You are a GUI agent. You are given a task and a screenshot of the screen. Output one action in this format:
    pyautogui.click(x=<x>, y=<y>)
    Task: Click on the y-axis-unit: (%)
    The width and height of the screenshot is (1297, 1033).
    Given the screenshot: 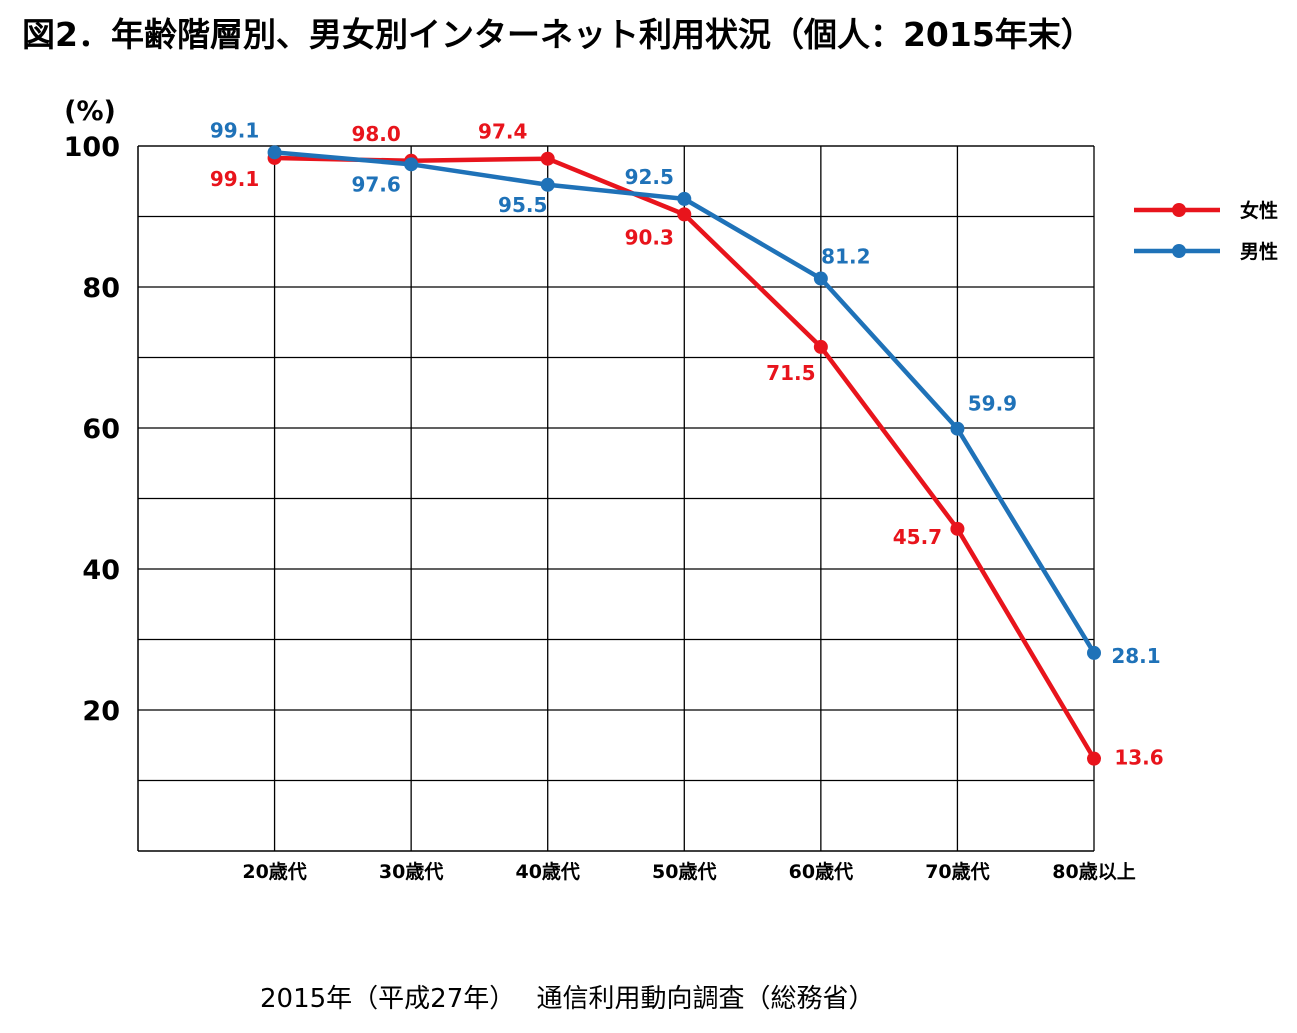 What is the action you would take?
    pyautogui.click(x=90, y=111)
    